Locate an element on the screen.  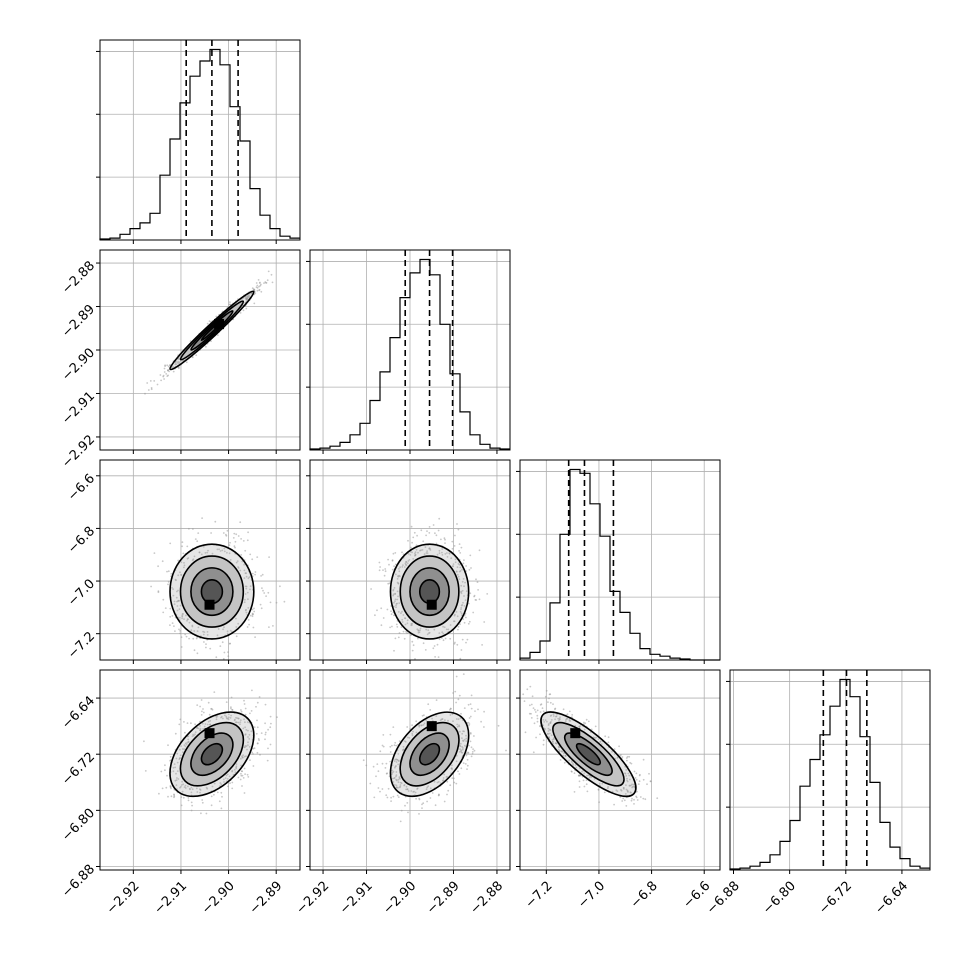
density-level is located at coordinates (588, 754).